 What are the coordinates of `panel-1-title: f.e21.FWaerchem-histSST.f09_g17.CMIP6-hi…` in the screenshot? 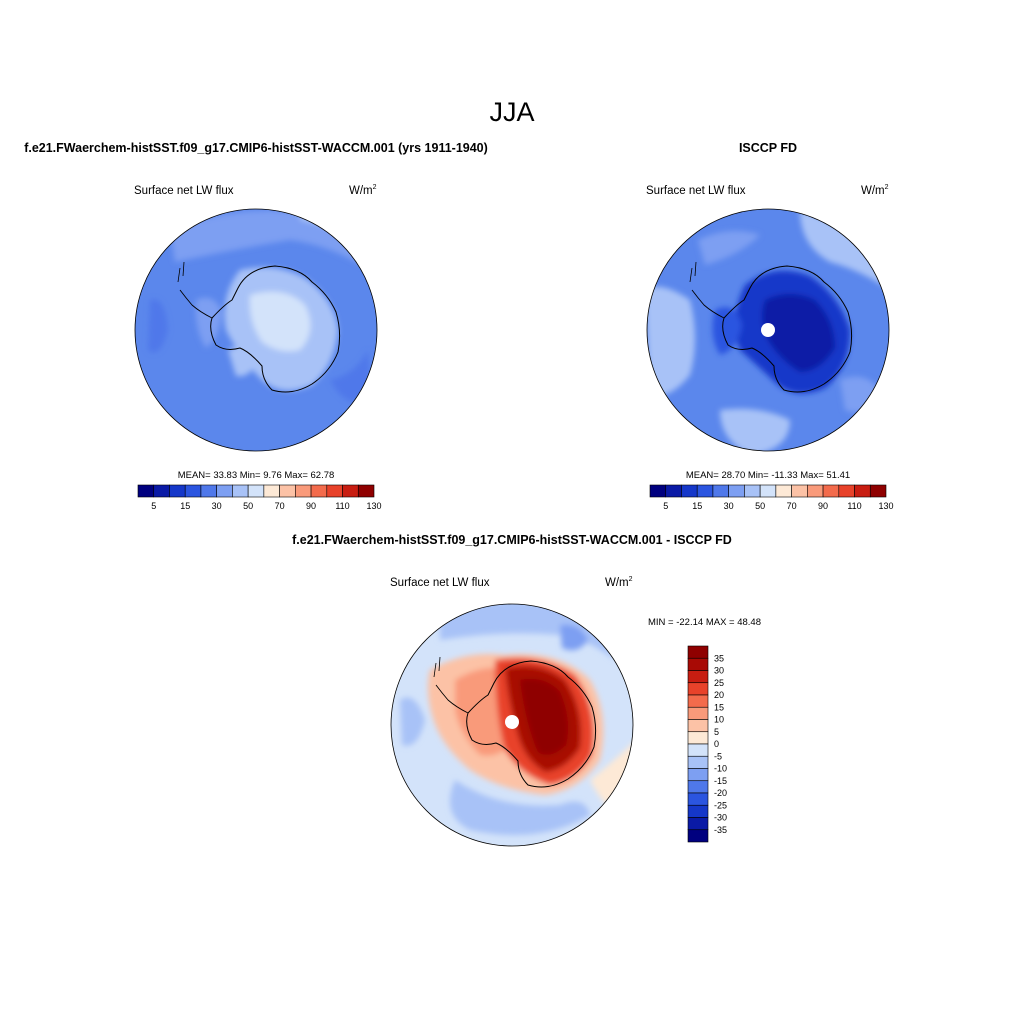 It's located at (256, 148).